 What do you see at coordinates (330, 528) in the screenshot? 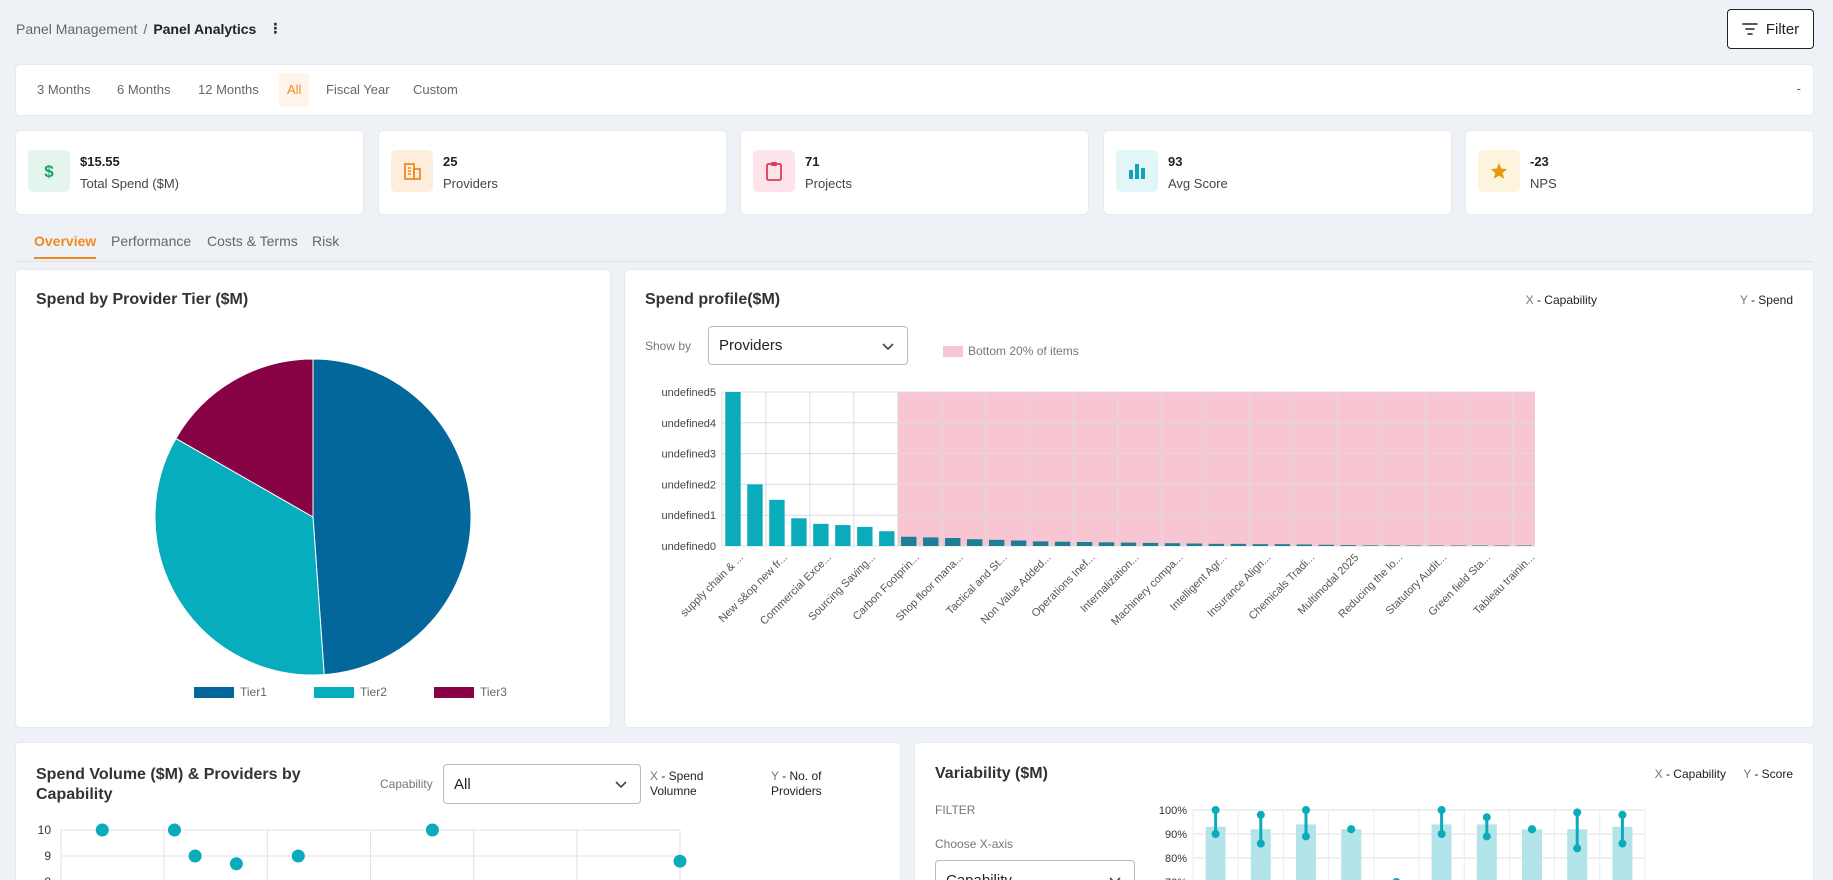
I see `pie-chart: Tier1 Tier2 Tier3` at bounding box center [330, 528].